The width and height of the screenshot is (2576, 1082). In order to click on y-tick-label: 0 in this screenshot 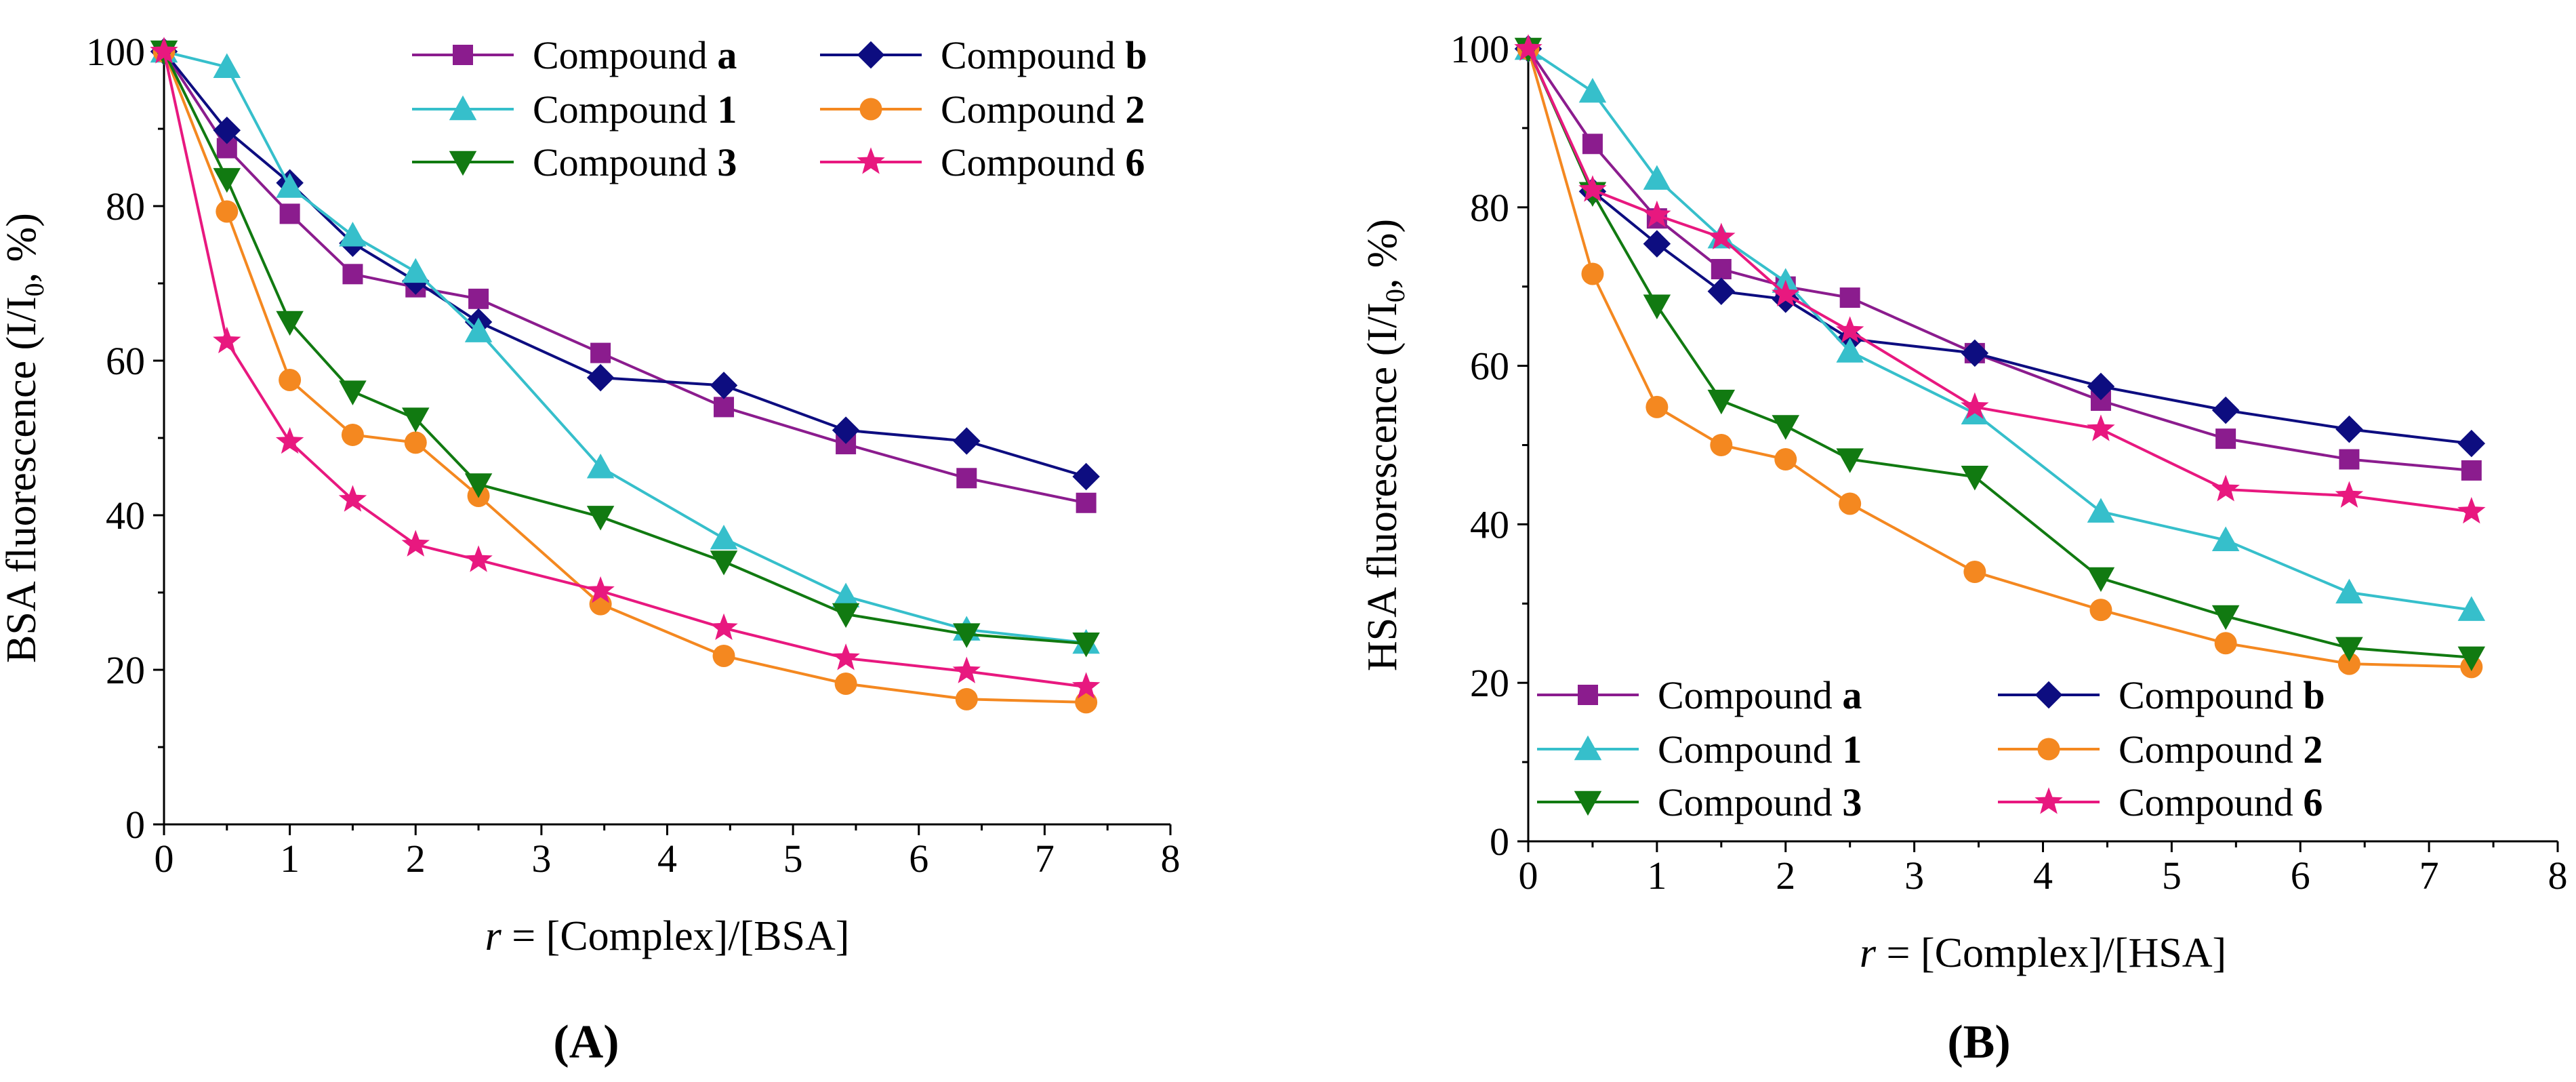, I will do `click(135, 825)`.